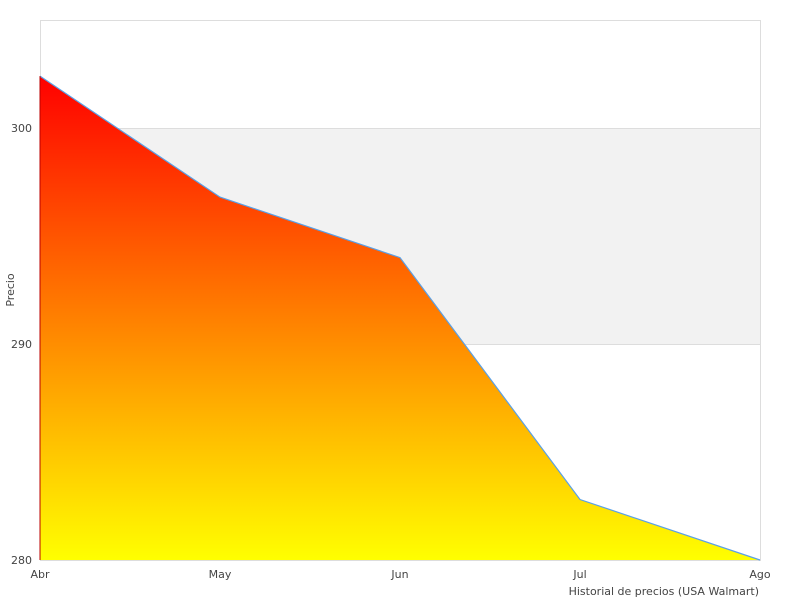 The height and width of the screenshot is (600, 800). I want to click on x-tick-label: Jul, so click(579, 574).